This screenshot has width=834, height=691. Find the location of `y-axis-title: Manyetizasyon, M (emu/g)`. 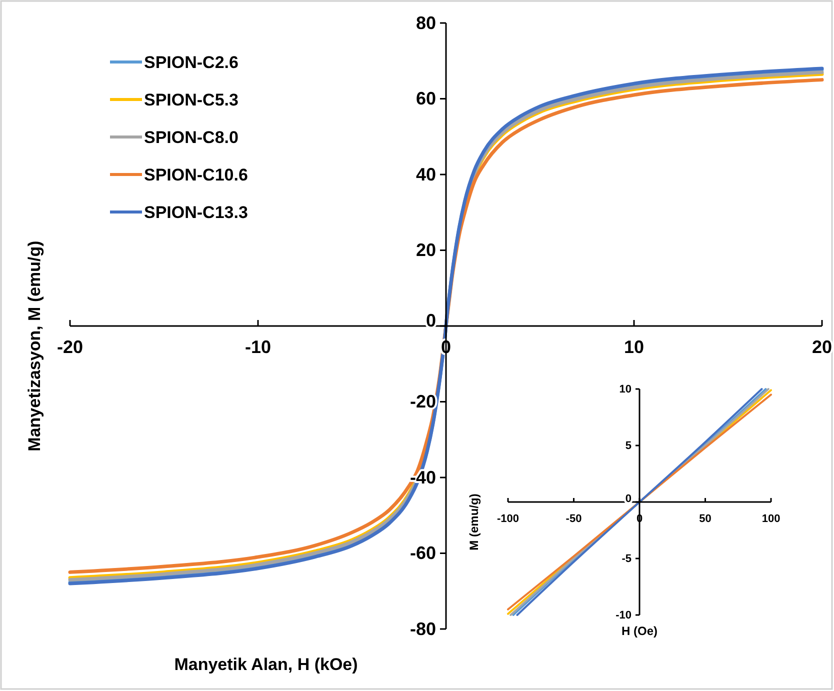

y-axis-title: Manyetizasyon, M (emu/g) is located at coordinates (34, 346).